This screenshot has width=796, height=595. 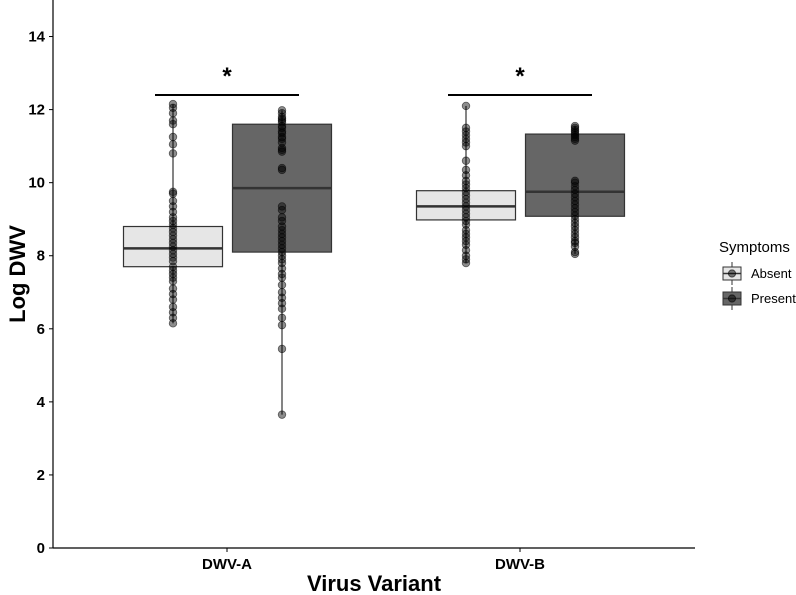 What do you see at coordinates (36, 183) in the screenshot?
I see `y-tick-label-10: 10` at bounding box center [36, 183].